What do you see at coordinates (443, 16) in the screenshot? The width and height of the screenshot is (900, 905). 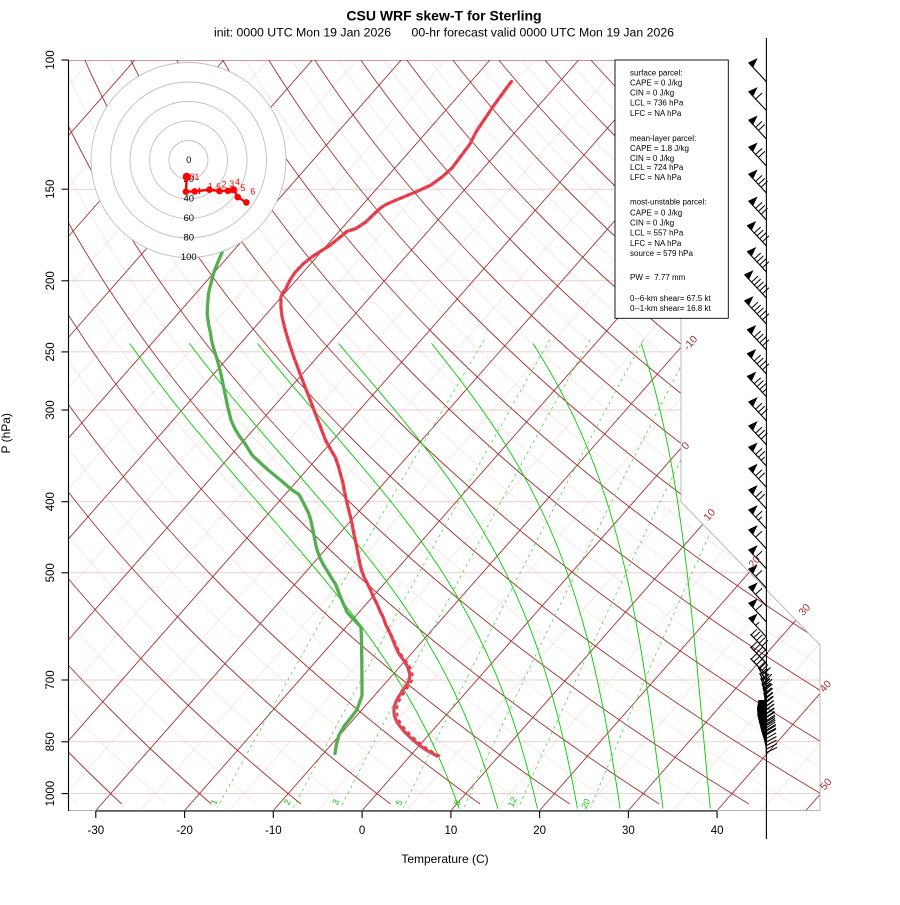 I see `svg-text: CSU WRF skew-T for Sterling` at bounding box center [443, 16].